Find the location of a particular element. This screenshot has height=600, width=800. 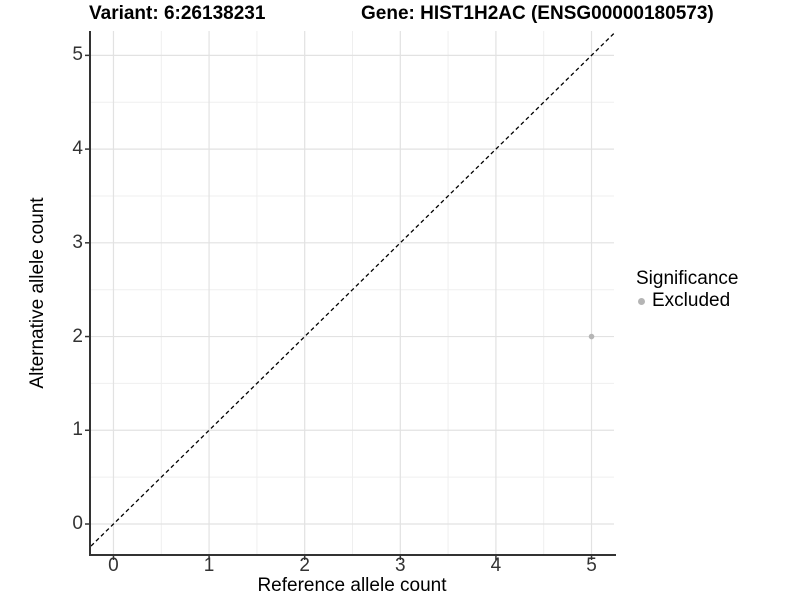

x-tick-label: 4 is located at coordinates (496, 565).